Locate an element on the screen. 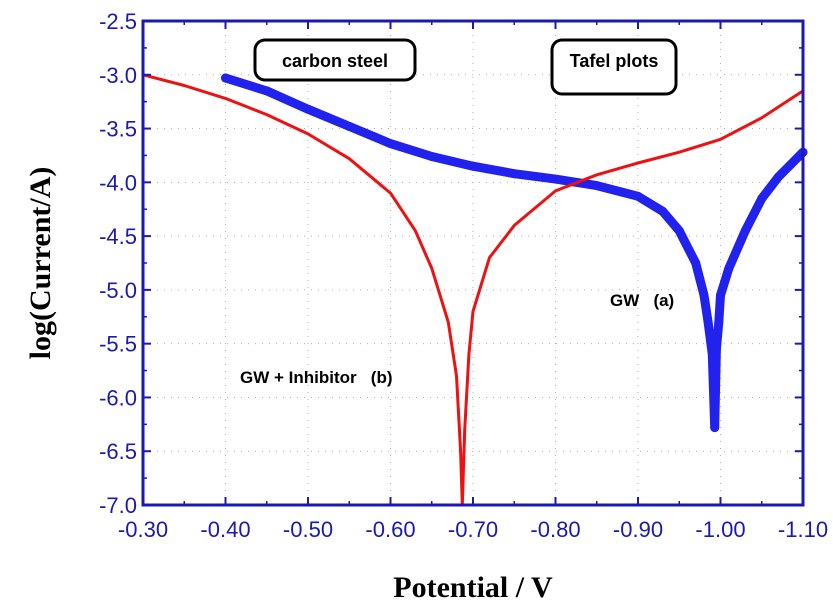 The height and width of the screenshot is (609, 833). y-tick-label: -6.5 is located at coordinates (118, 451).